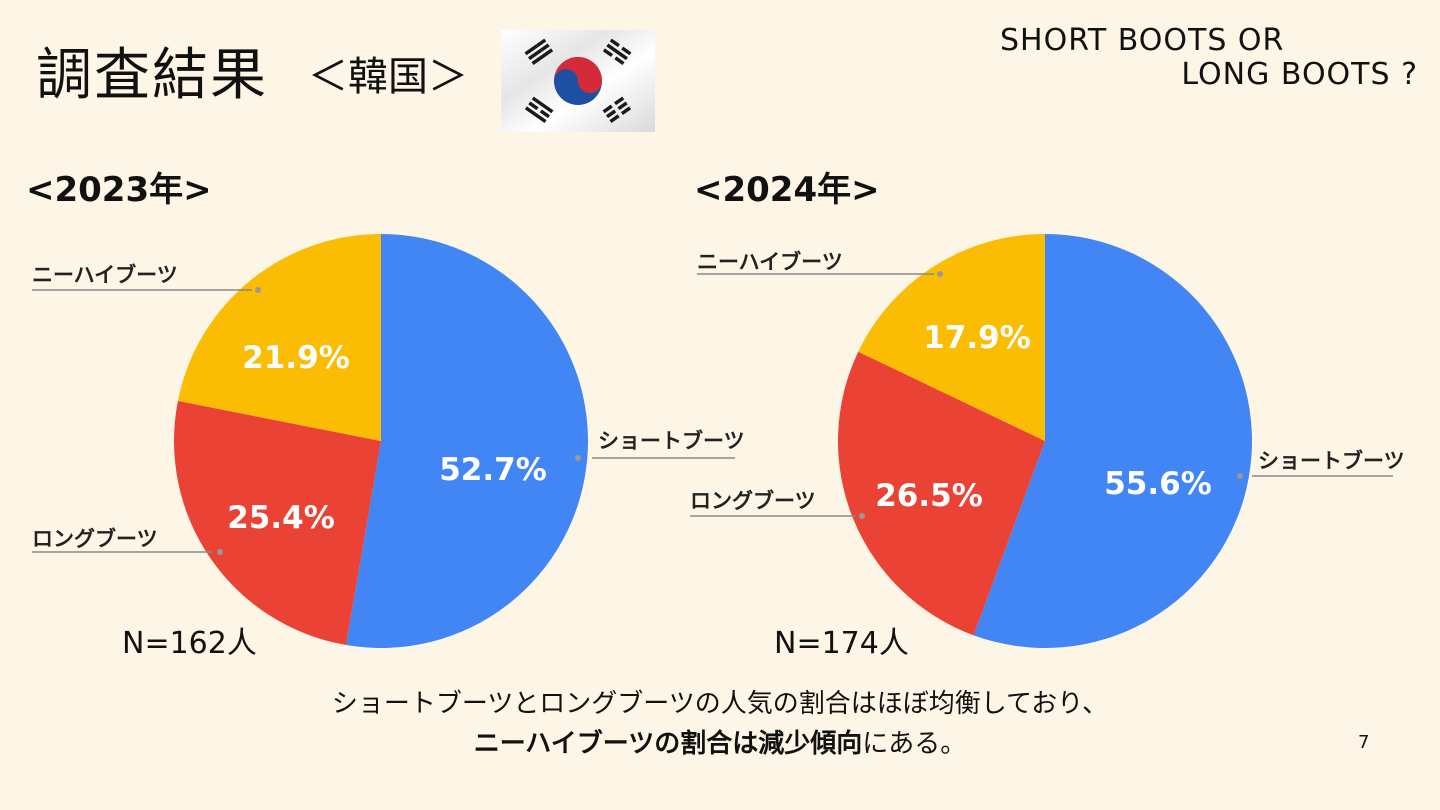 This screenshot has width=1440, height=810. I want to click on chart-2023-sample-size: N=162人, so click(189, 643).